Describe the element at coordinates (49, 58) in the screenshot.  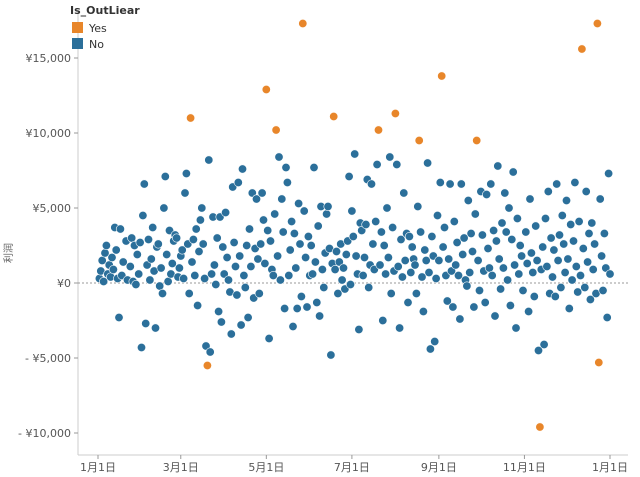
I see `y-tick-label: ¥15,000` at that location.